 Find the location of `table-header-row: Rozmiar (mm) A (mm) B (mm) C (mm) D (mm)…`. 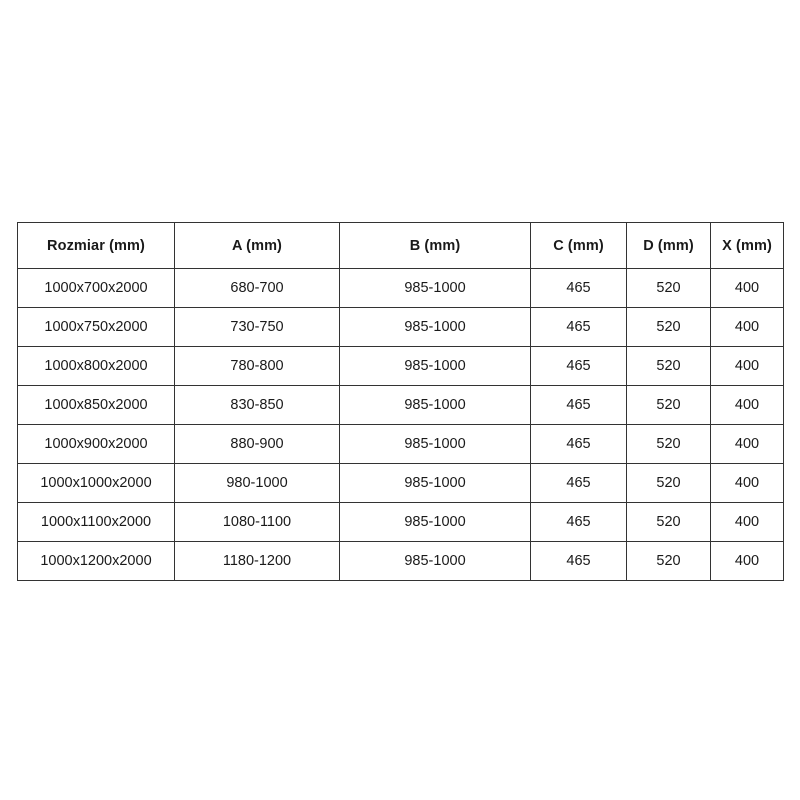

table-header-row: Rozmiar (mm) A (mm) B (mm) C (mm) D (mm)… is located at coordinates (400, 245).